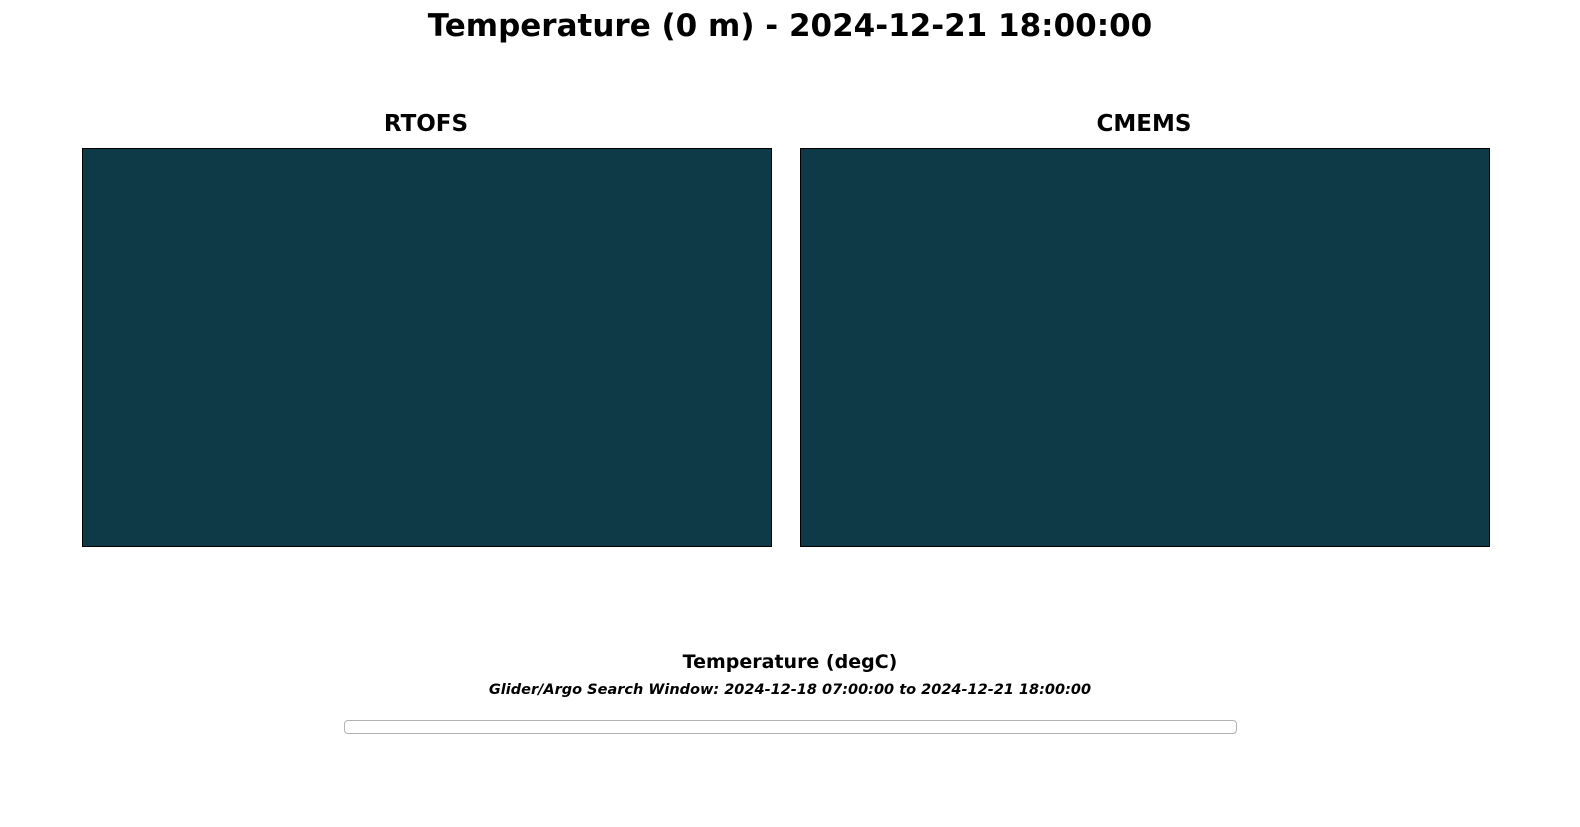 The height and width of the screenshot is (827, 1580). Describe the element at coordinates (790, 727) in the screenshot. I see `legend` at that location.